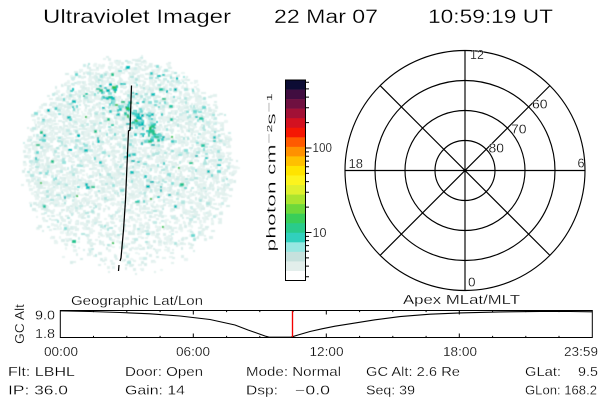  Describe the element at coordinates (413, 372) in the screenshot. I see `svg-text: GC Alt: 2.6 Re` at that location.